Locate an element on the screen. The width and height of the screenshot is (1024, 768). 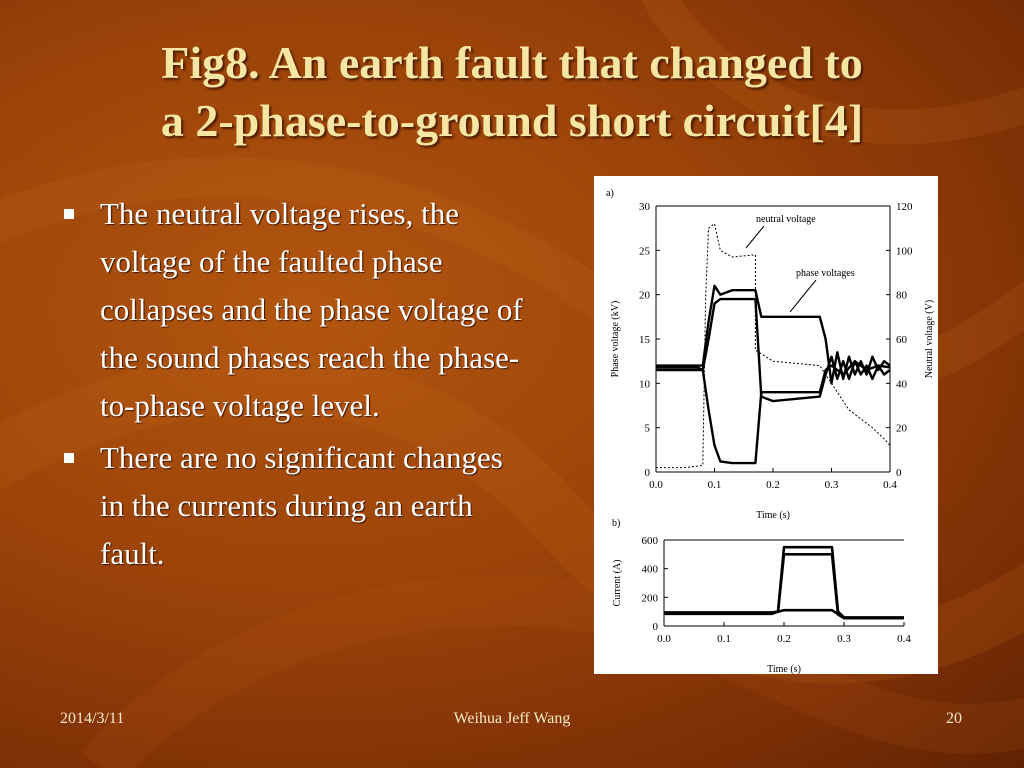
chart-b-ylabel: Current (A) is located at coordinates (617, 583).